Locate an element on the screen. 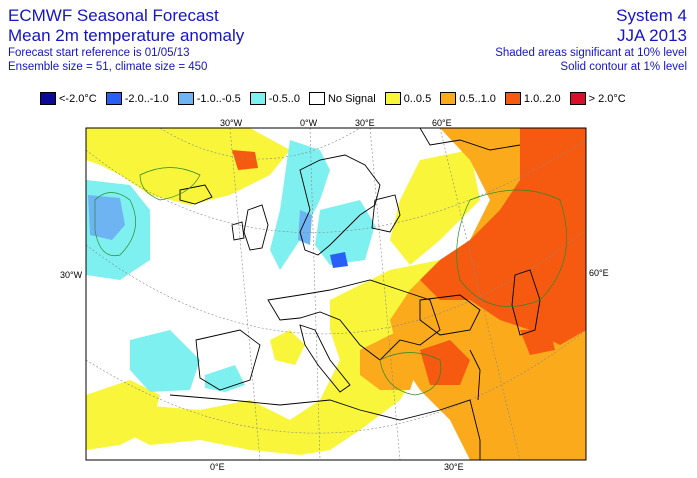 Image resolution: width=697 pixels, height=478 pixels. coast-finland is located at coordinates (386, 213).